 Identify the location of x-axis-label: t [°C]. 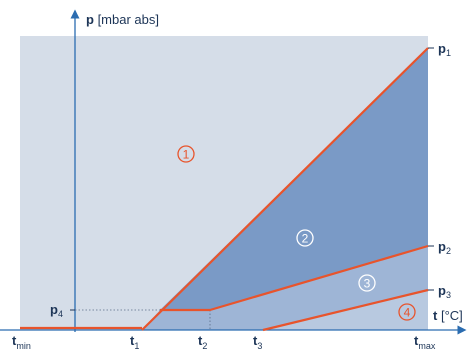
(448, 315).